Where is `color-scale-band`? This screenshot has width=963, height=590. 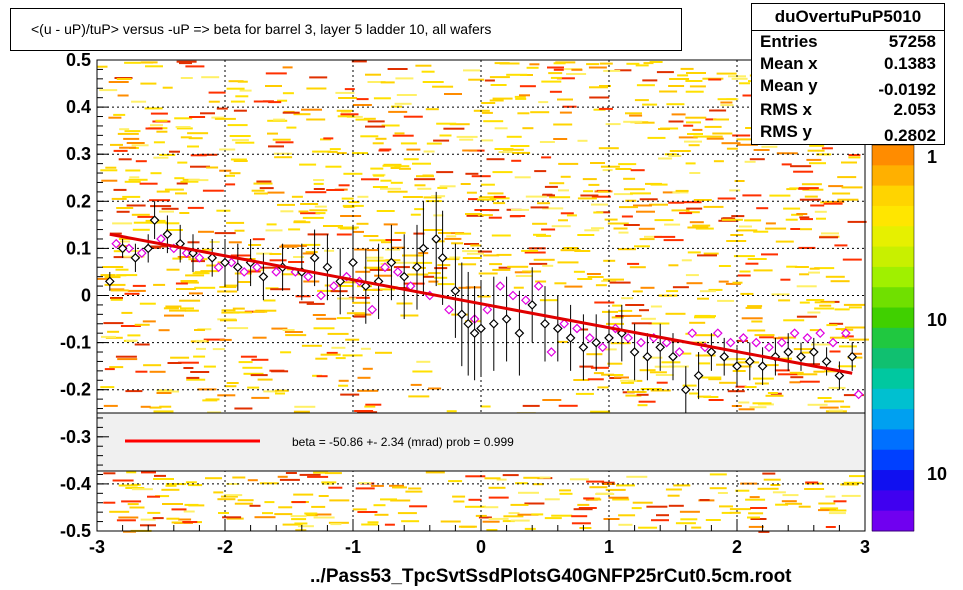 color-scale-band is located at coordinates (893, 196).